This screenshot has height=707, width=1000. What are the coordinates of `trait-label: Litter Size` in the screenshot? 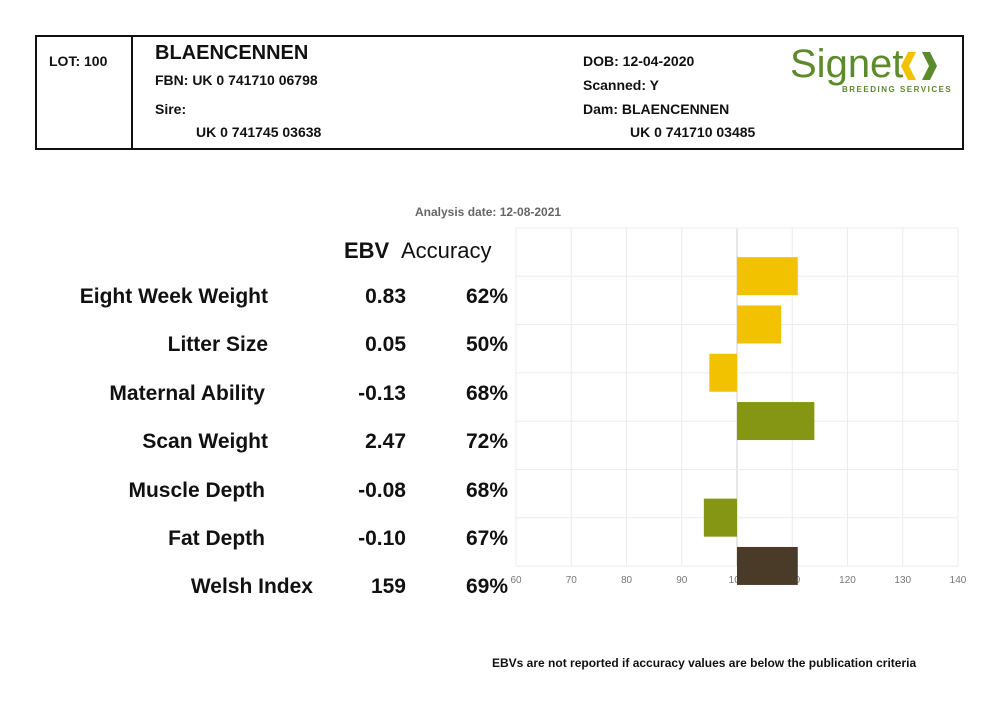 It's located at (217, 345).